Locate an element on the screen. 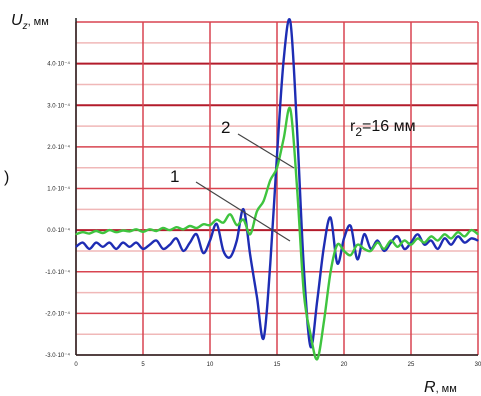 The image size is (481, 396). x-tick-labels: 0 5 10 15 20 25 30 is located at coordinates (277, 365).